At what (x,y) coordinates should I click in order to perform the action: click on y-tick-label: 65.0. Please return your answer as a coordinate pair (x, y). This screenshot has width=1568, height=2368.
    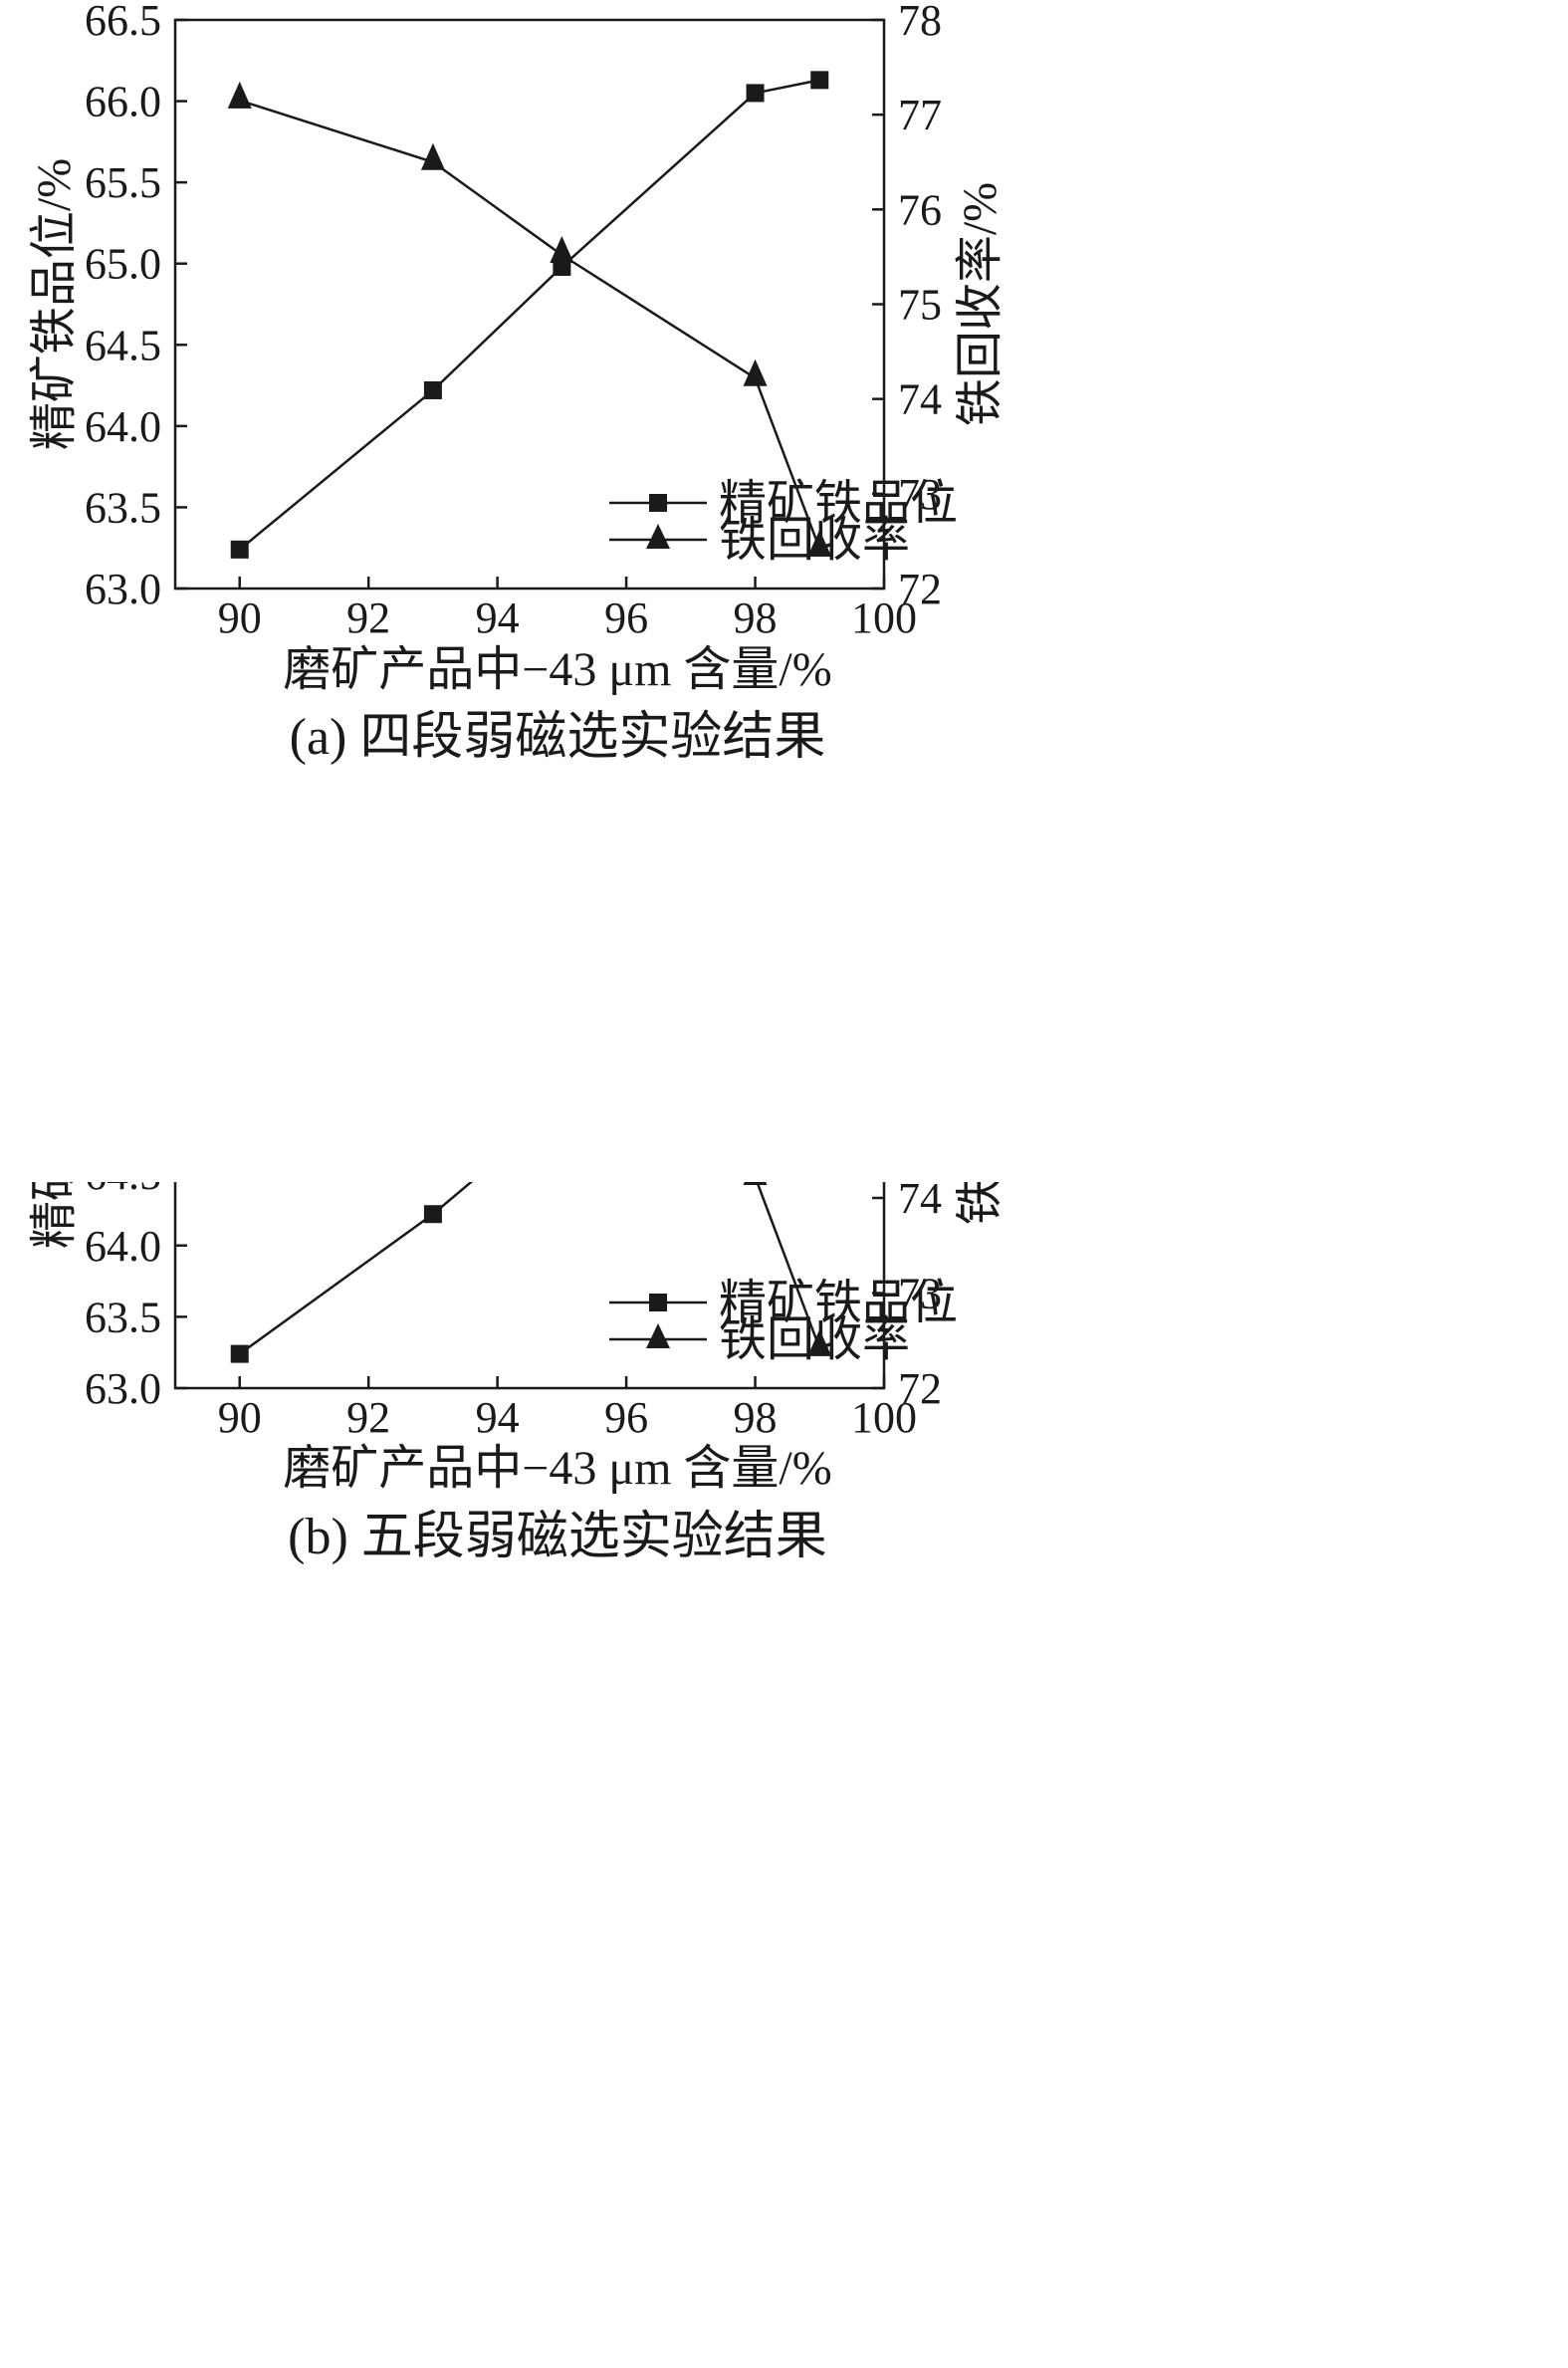
    Looking at the image, I should click on (123, 264).